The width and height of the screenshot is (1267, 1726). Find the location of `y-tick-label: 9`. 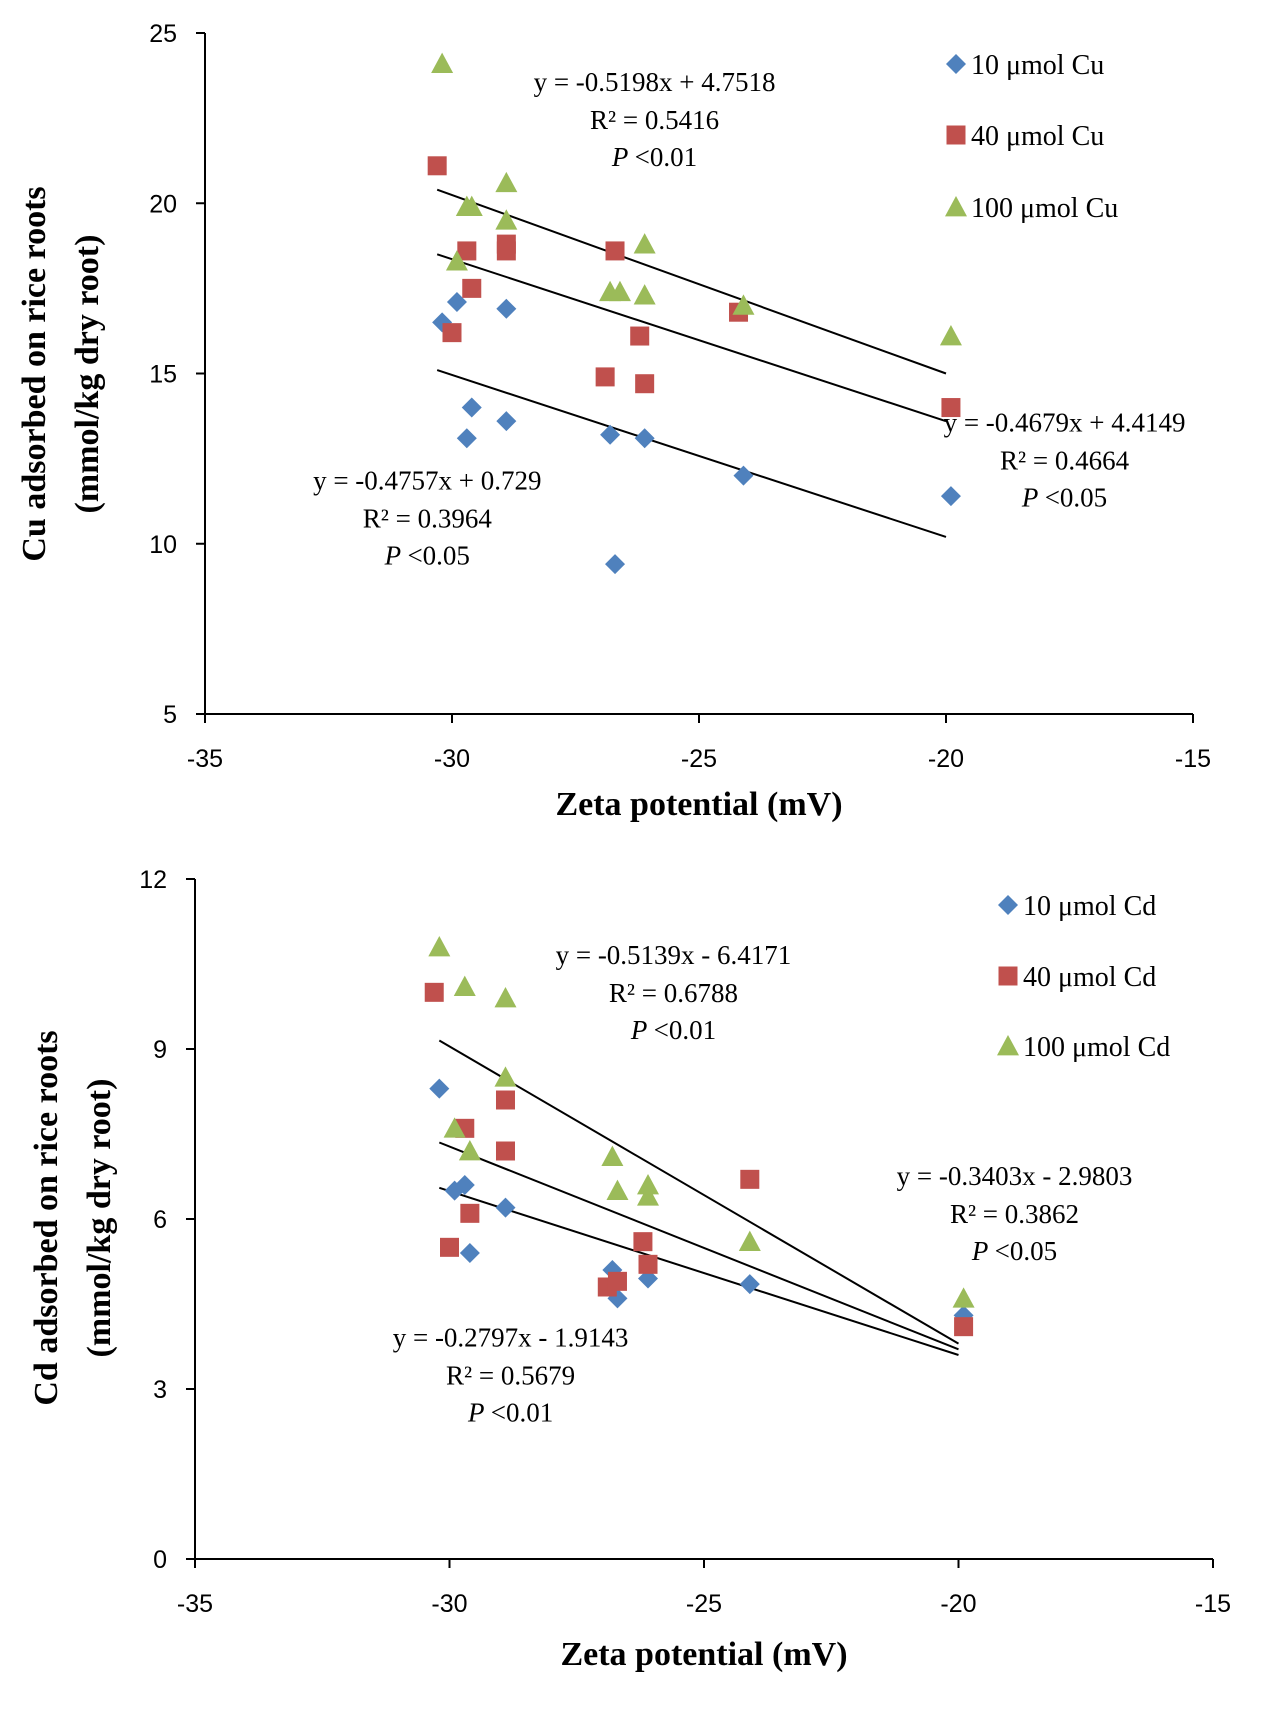

y-tick-label: 9 is located at coordinates (160, 1050).